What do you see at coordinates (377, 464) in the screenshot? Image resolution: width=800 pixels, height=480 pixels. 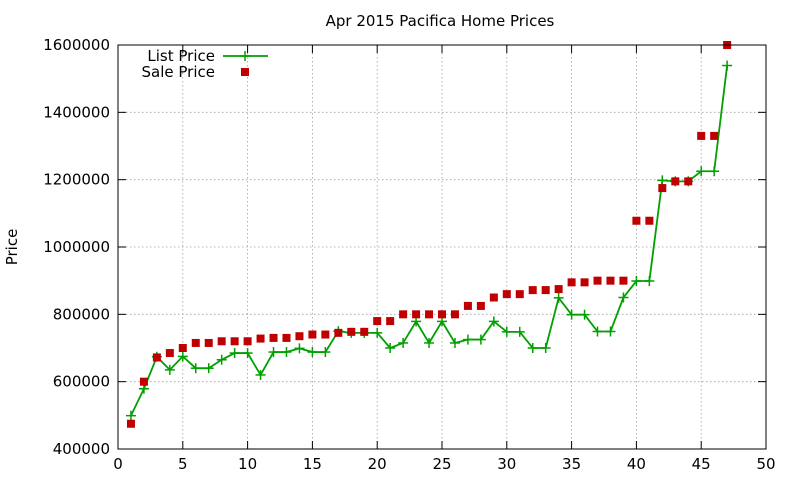 I see `x-tick-label: 20` at bounding box center [377, 464].